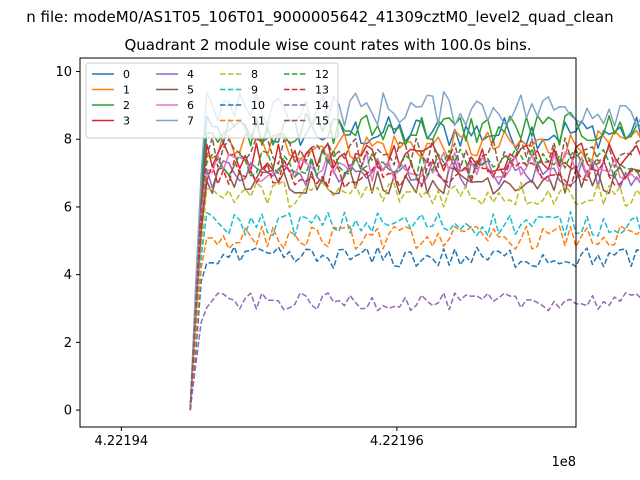 Image resolution: width=640 pixels, height=480 pixels. I want to click on y-tick-label: 6, so click(68, 207).